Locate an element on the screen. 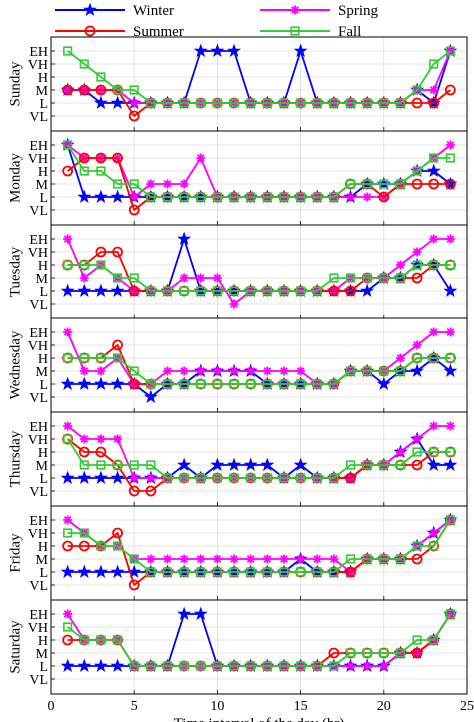 Image resolution: width=474 pixels, height=722 pixels. legend-marker-star is located at coordinates (90, 9).